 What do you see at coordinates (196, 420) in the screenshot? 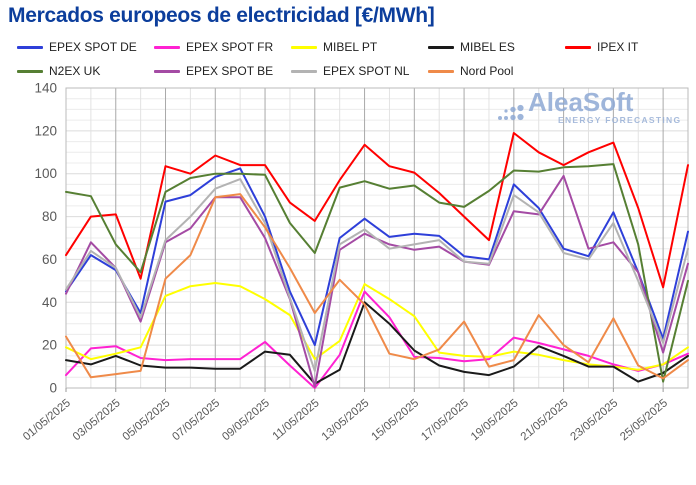
I see `x-axis-label: 07/05/2025` at bounding box center [196, 420].